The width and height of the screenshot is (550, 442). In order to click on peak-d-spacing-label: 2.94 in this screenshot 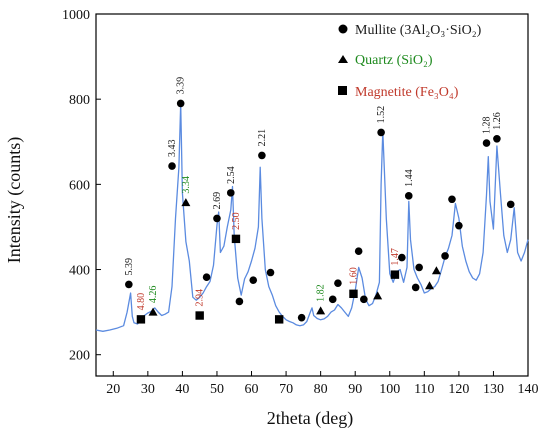, I will do `click(200, 298)`.